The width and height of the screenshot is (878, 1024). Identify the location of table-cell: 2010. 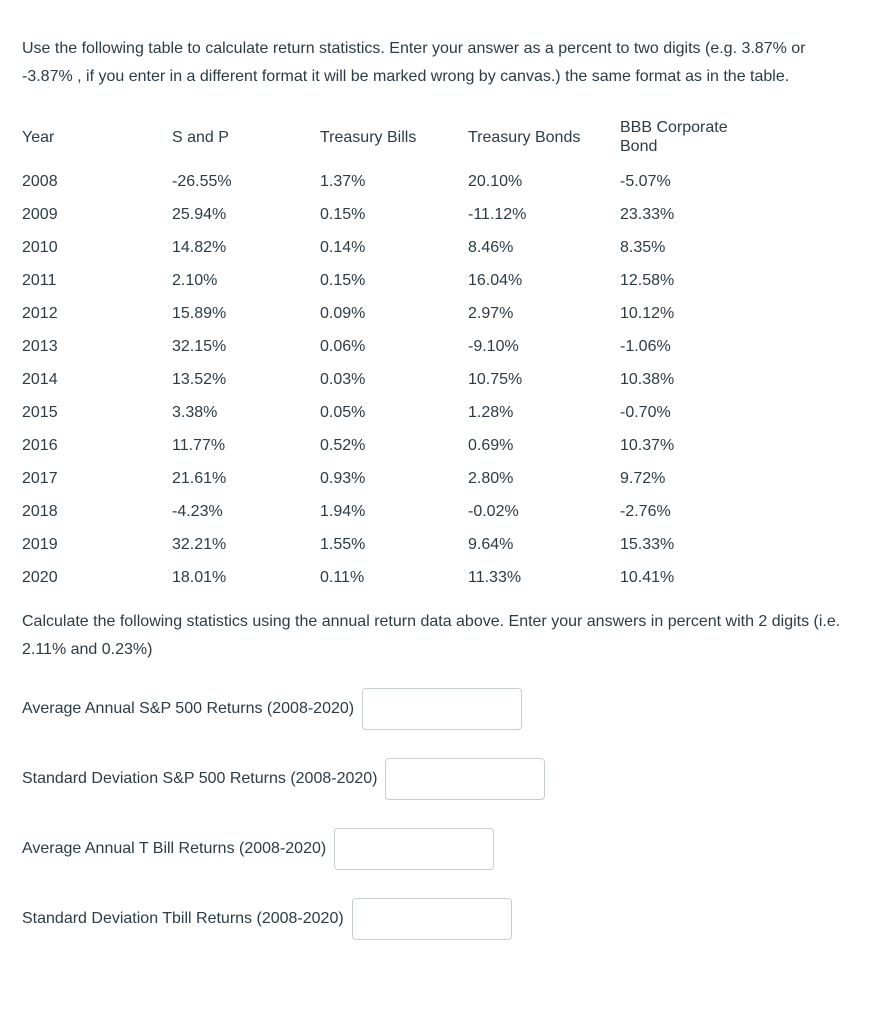
(40, 247).